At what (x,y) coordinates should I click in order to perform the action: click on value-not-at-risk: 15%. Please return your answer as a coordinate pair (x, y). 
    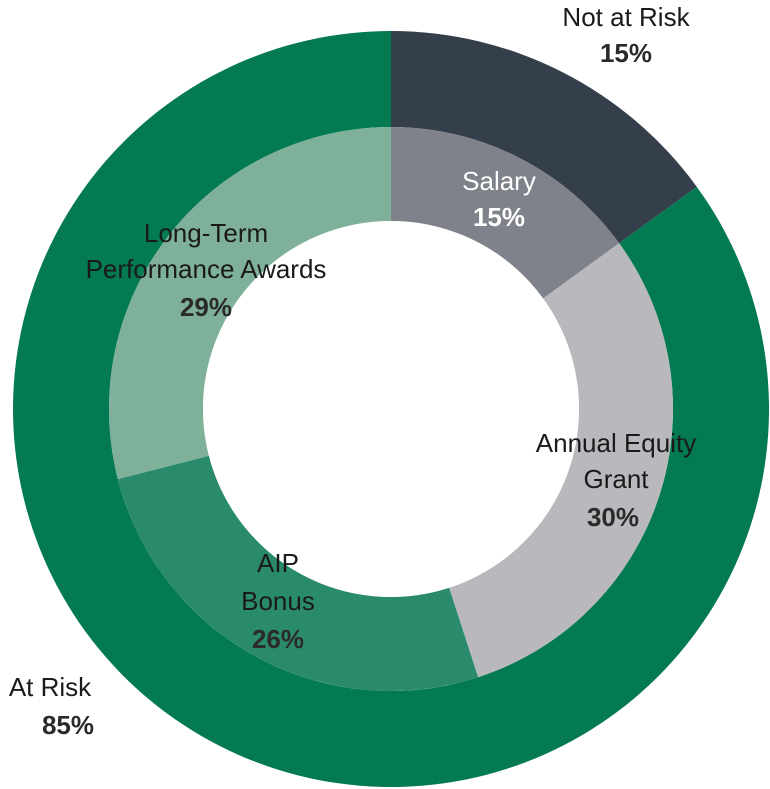
    Looking at the image, I should click on (626, 53).